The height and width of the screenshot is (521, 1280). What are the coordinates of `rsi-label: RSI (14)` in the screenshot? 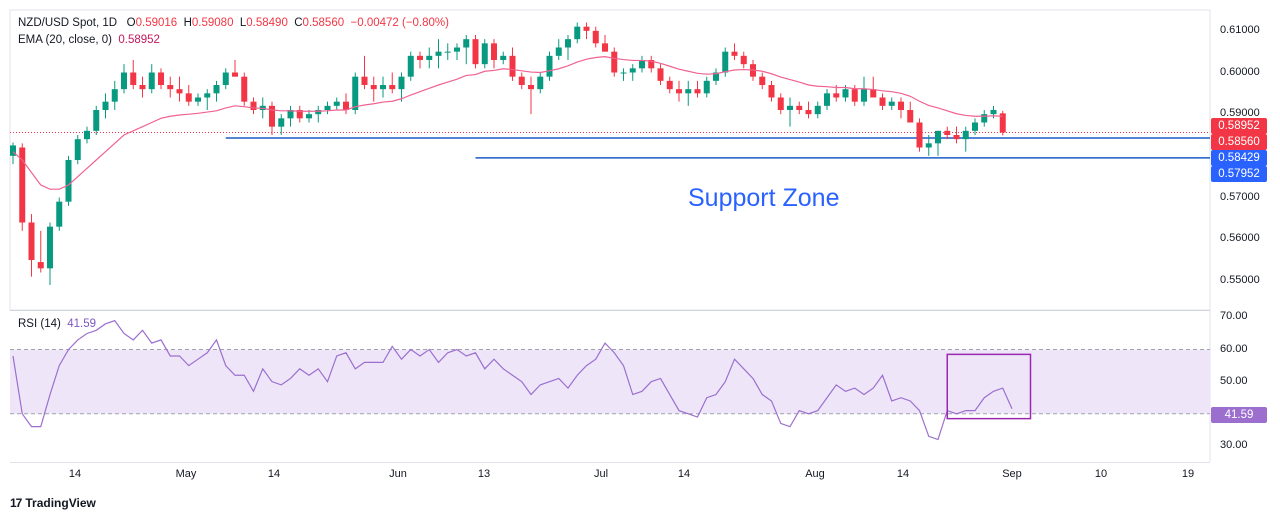 It's located at (39, 324).